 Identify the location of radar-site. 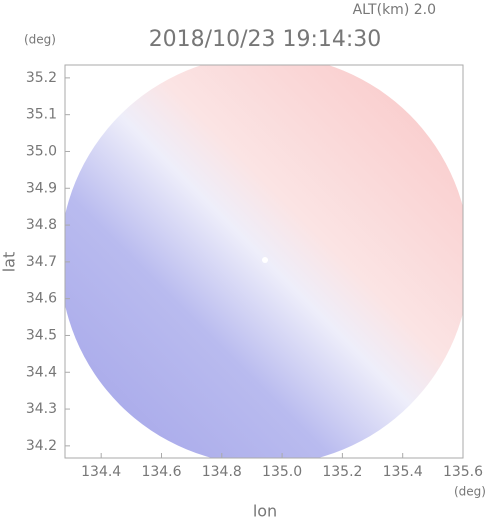
(265, 260).